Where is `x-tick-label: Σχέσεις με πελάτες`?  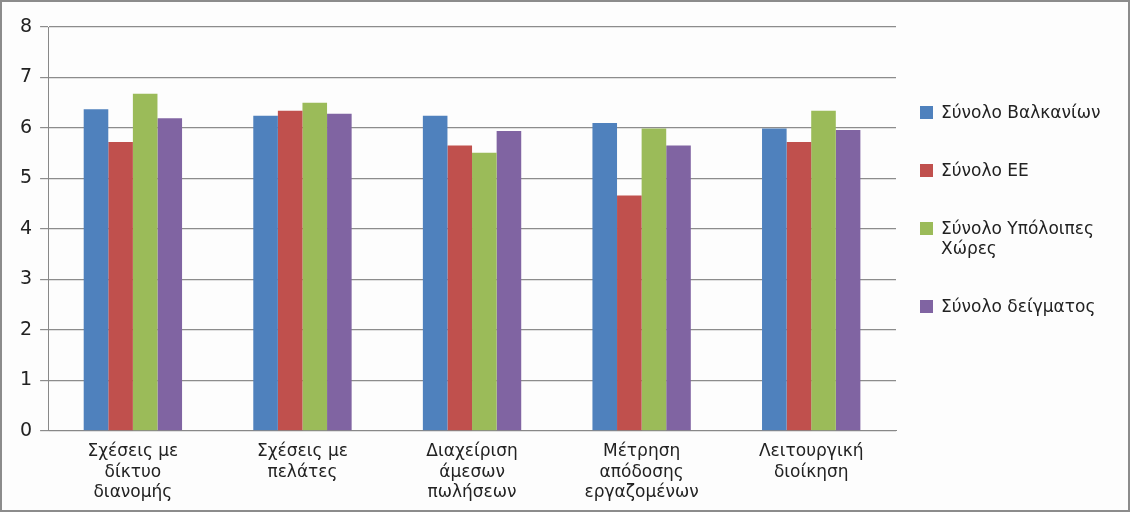 x-tick-label: Σχέσεις με πελάτες is located at coordinates (302, 460).